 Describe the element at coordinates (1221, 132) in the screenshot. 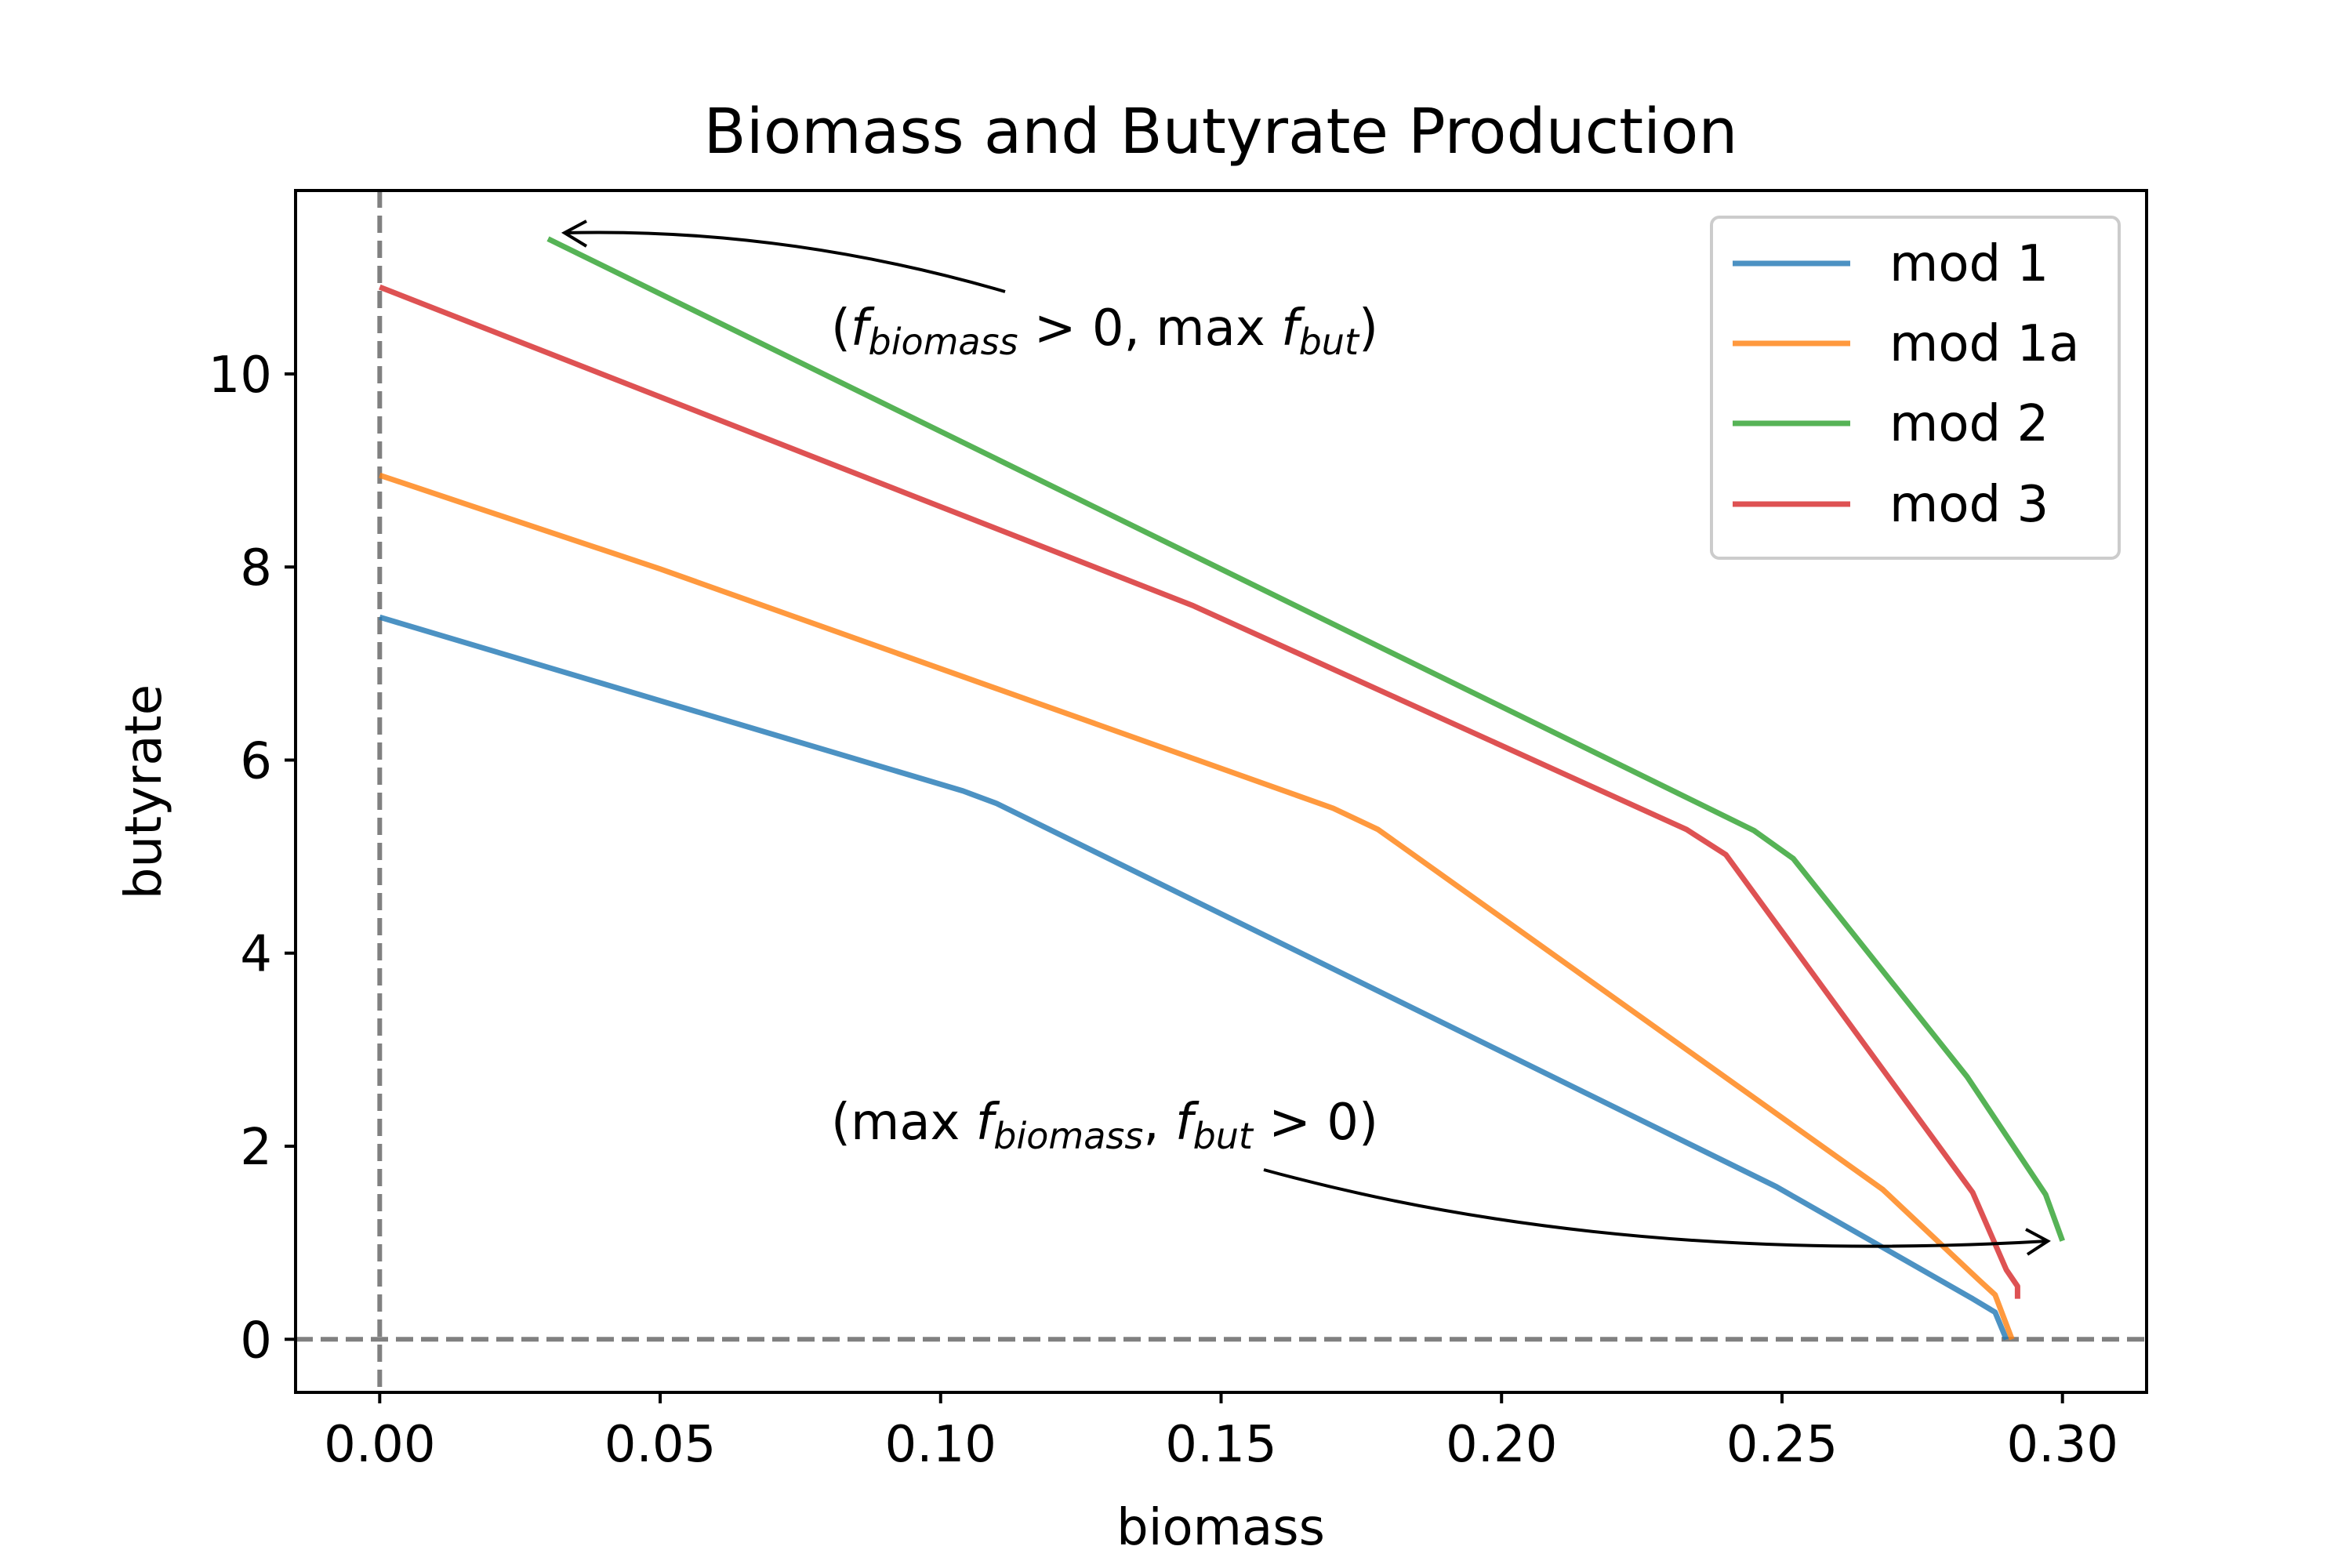

I see `chart-title: Biomass and Butyrate Production` at that location.